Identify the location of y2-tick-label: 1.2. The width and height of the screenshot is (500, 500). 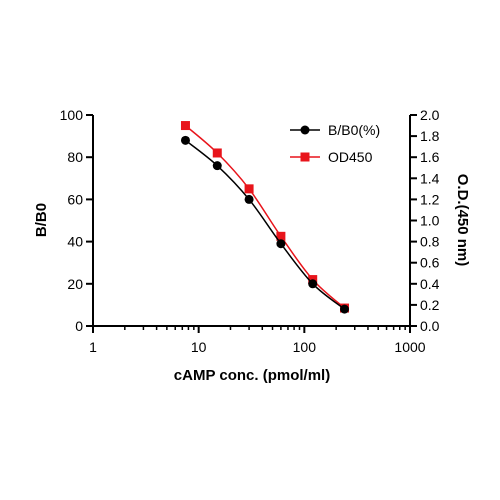
(430, 199).